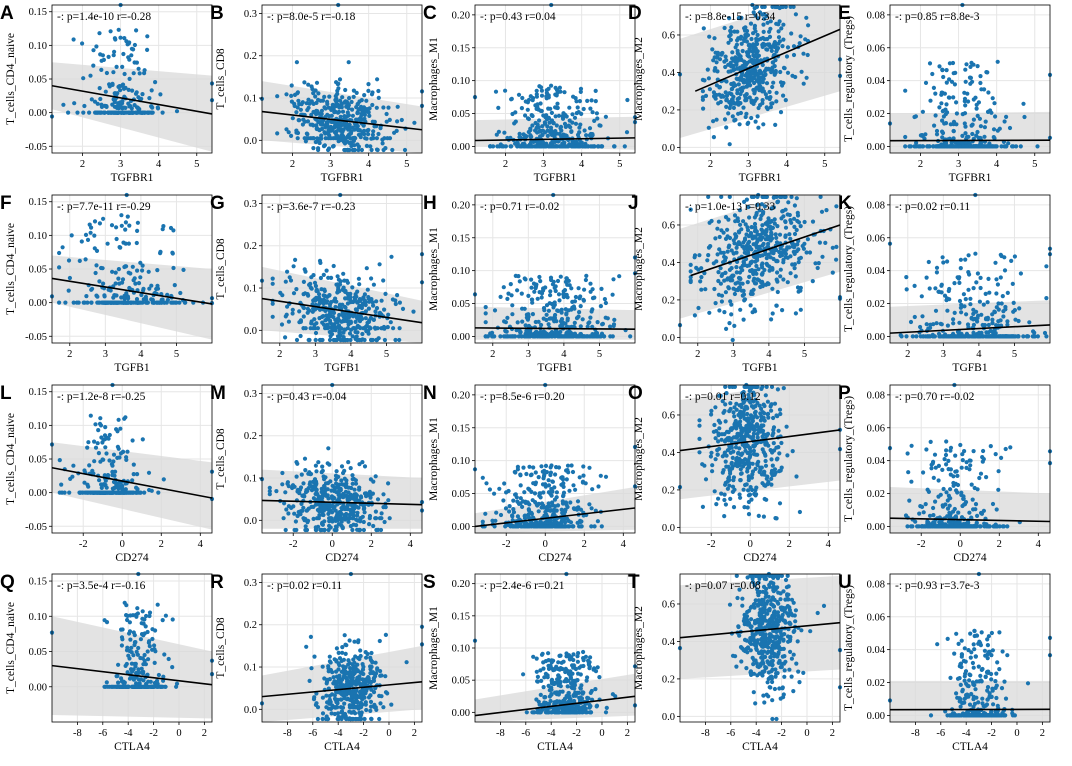 This screenshot has height=766, width=1072. What do you see at coordinates (668, 300) in the screenshot?
I see `y-tick-label: 0.2` at bounding box center [668, 300].